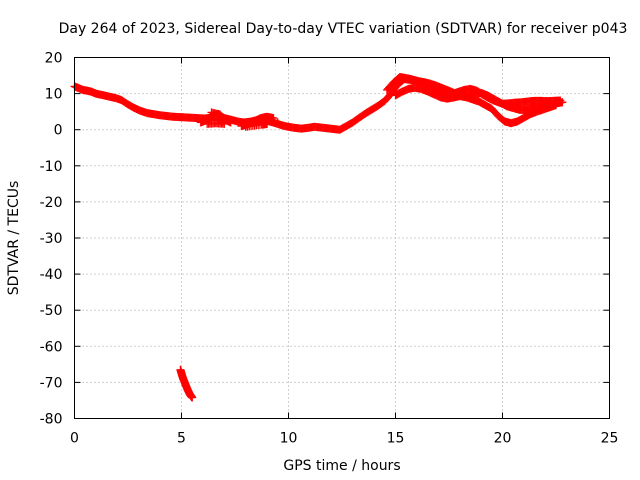 This screenshot has width=640, height=480. What do you see at coordinates (341, 466) in the screenshot?
I see `x-axis-title: GPS time / hours` at bounding box center [341, 466].